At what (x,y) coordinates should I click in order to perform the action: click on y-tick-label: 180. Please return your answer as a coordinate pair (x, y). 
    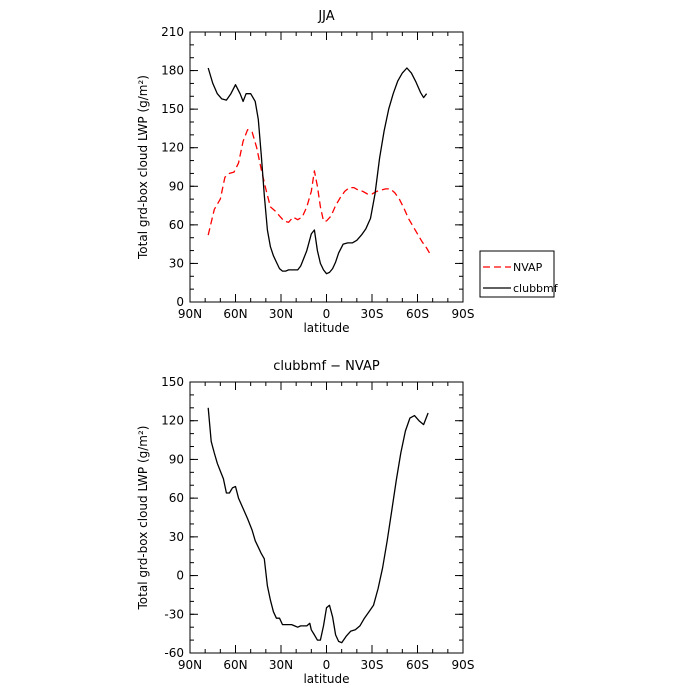
    Looking at the image, I should click on (172, 71).